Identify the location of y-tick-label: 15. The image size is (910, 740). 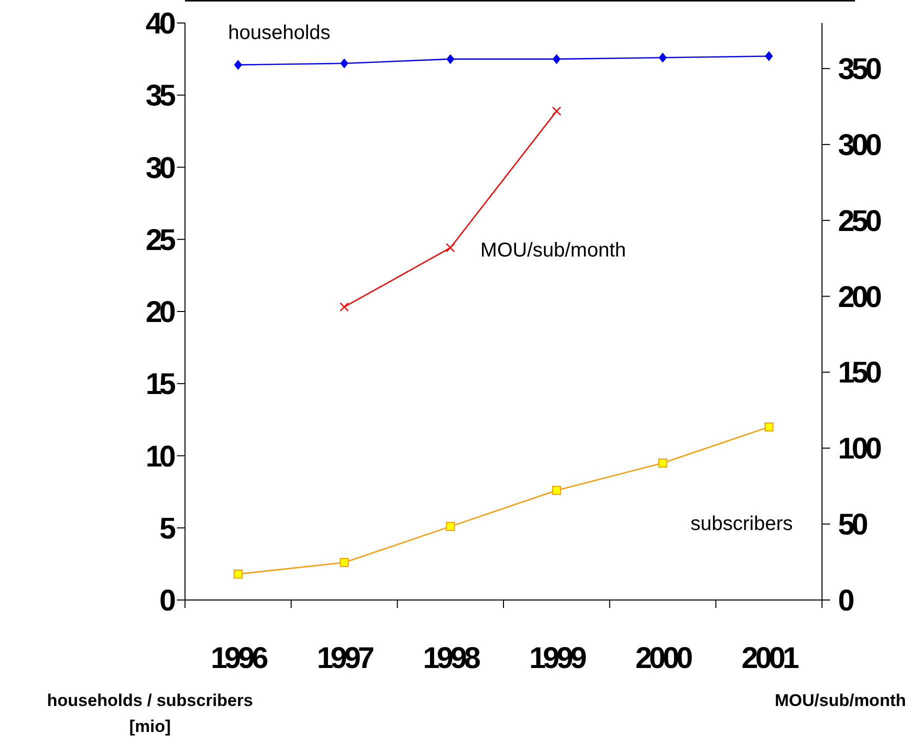
(161, 385).